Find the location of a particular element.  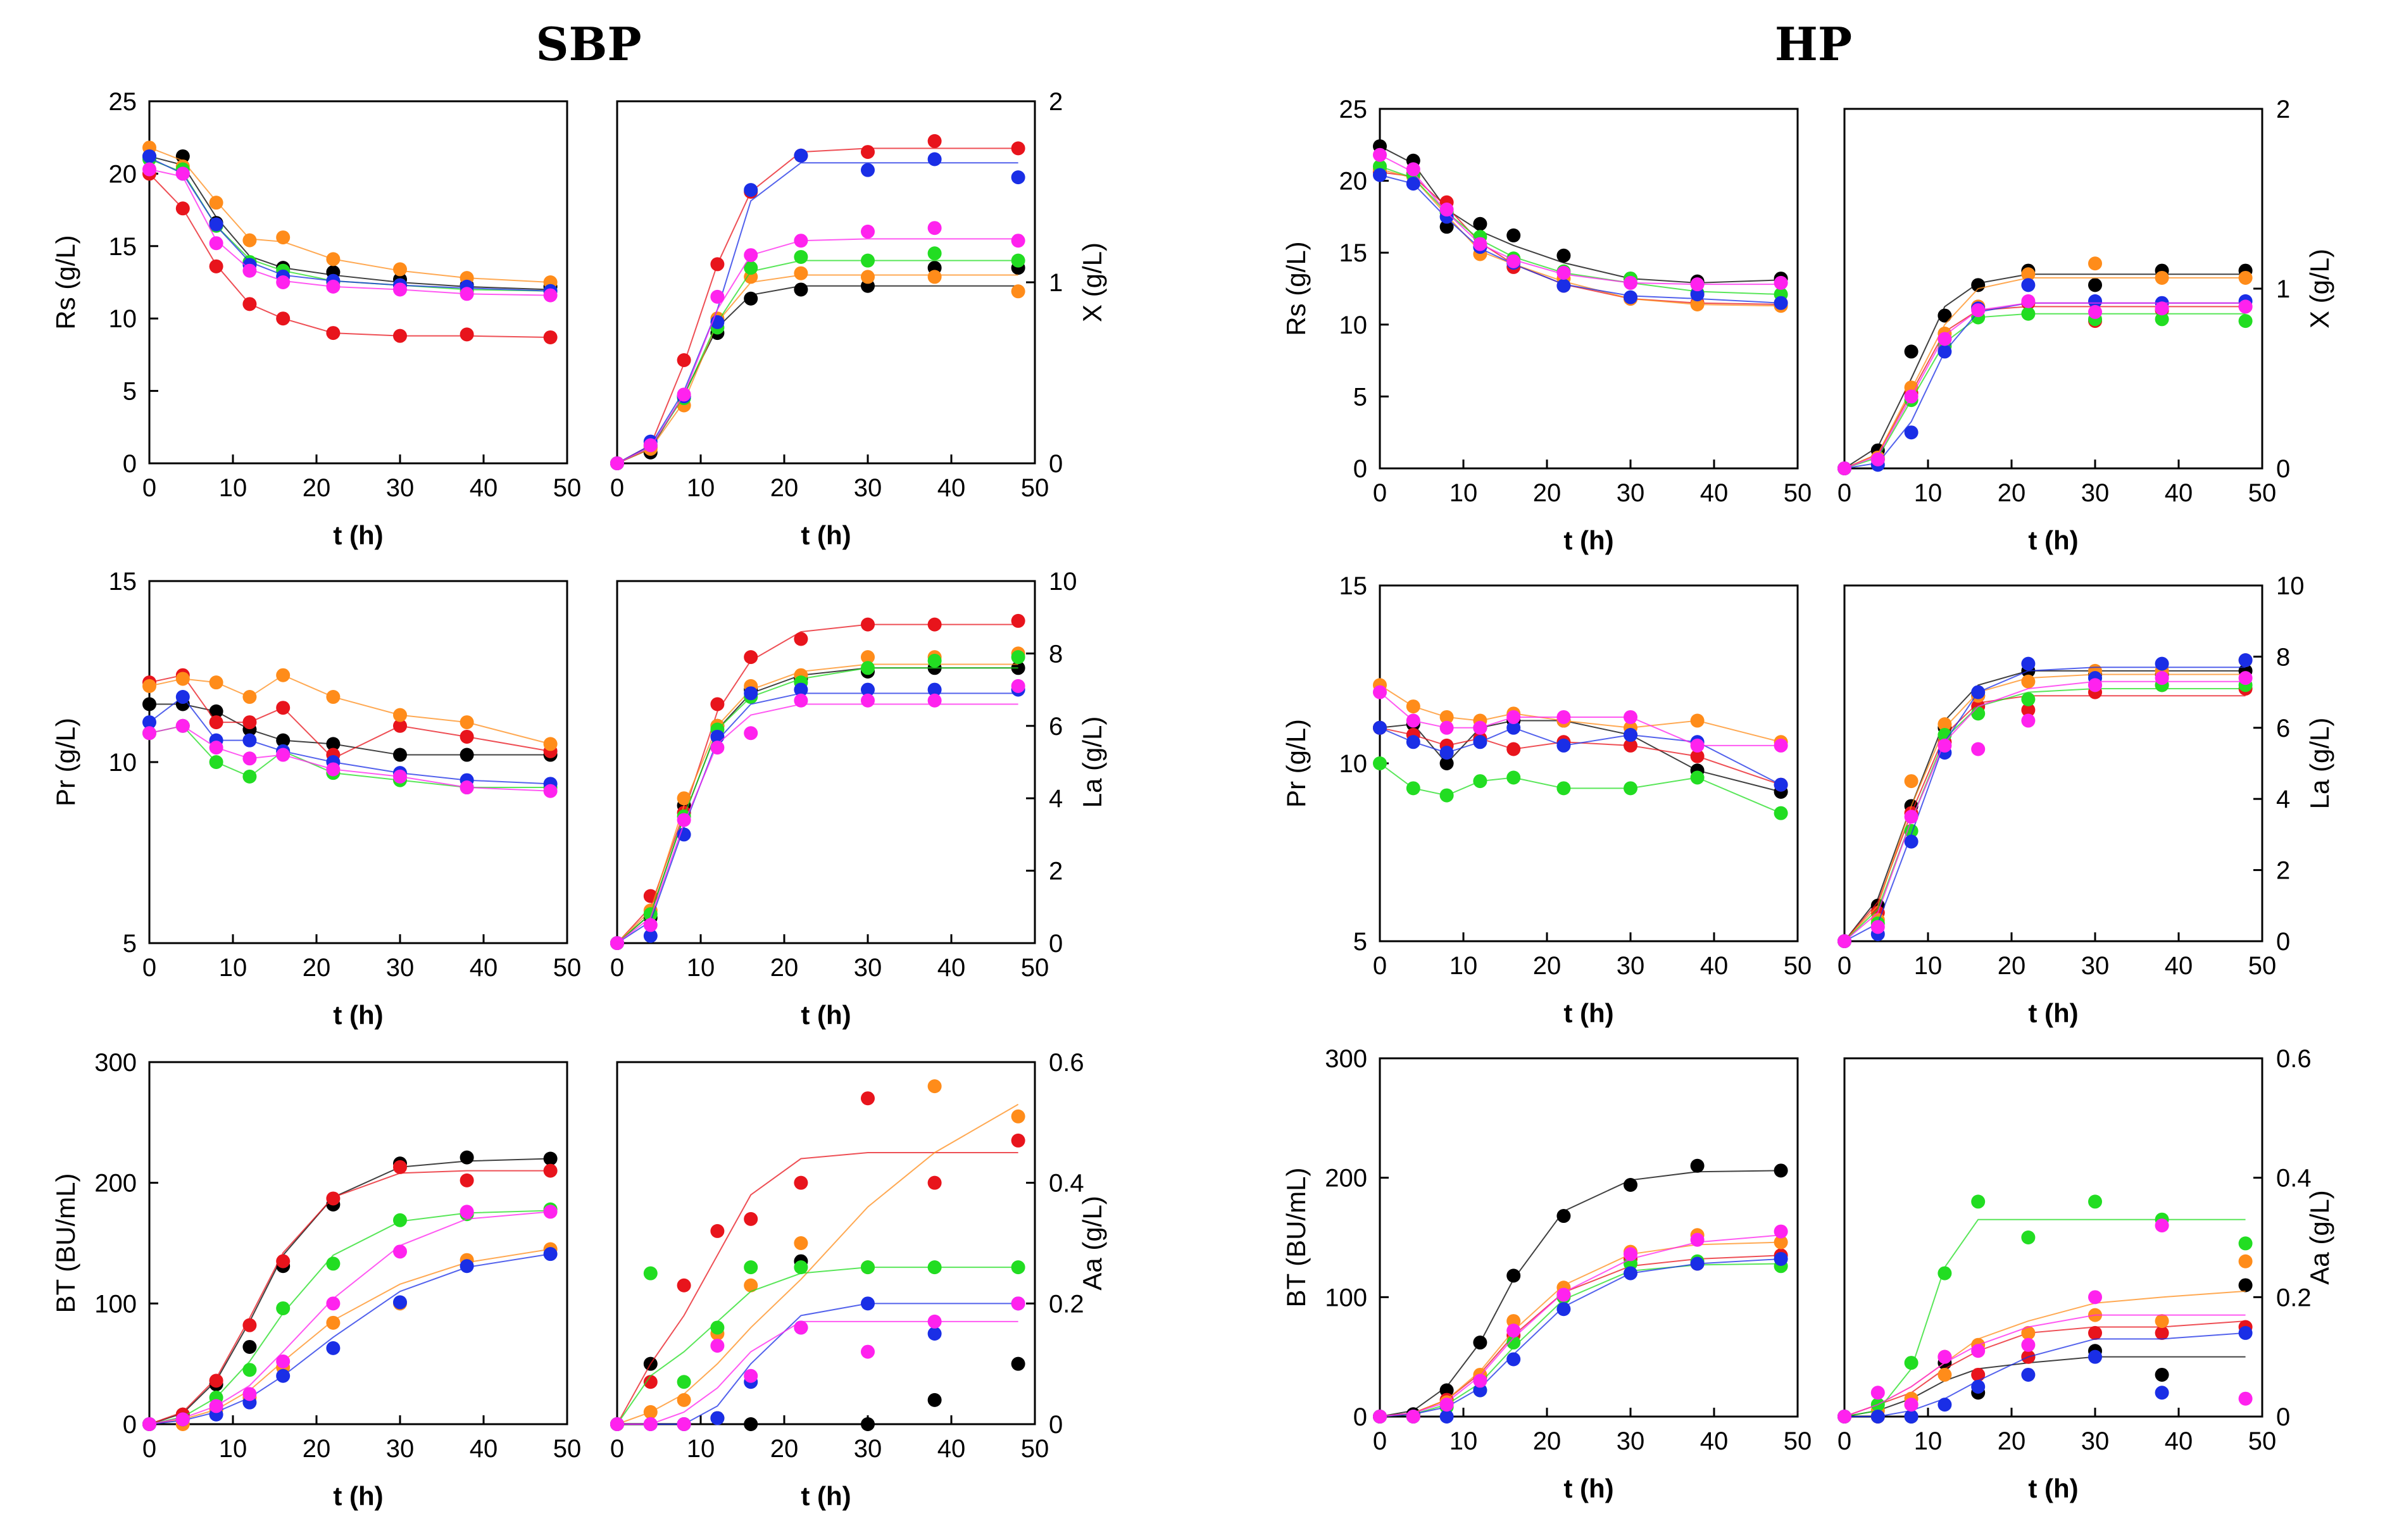

hp-la-point-green is located at coordinates (2029, 699).